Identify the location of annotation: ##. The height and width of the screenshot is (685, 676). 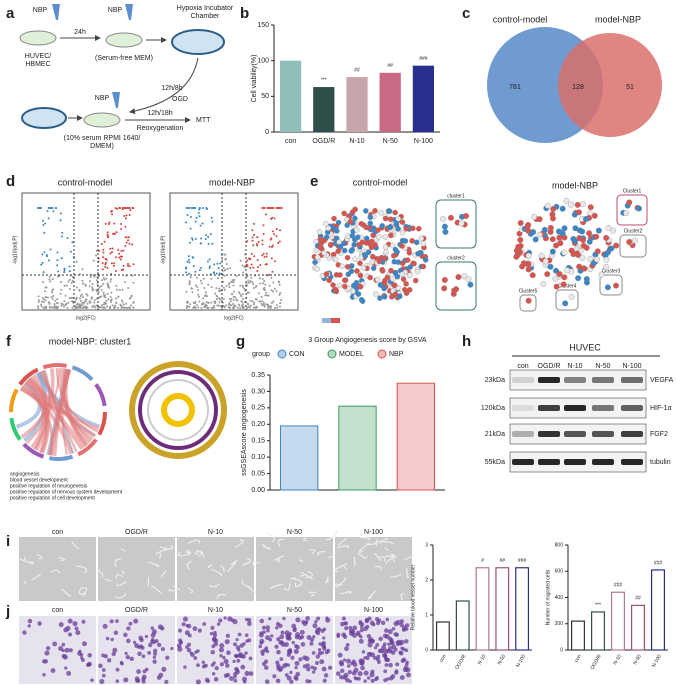
(503, 561).